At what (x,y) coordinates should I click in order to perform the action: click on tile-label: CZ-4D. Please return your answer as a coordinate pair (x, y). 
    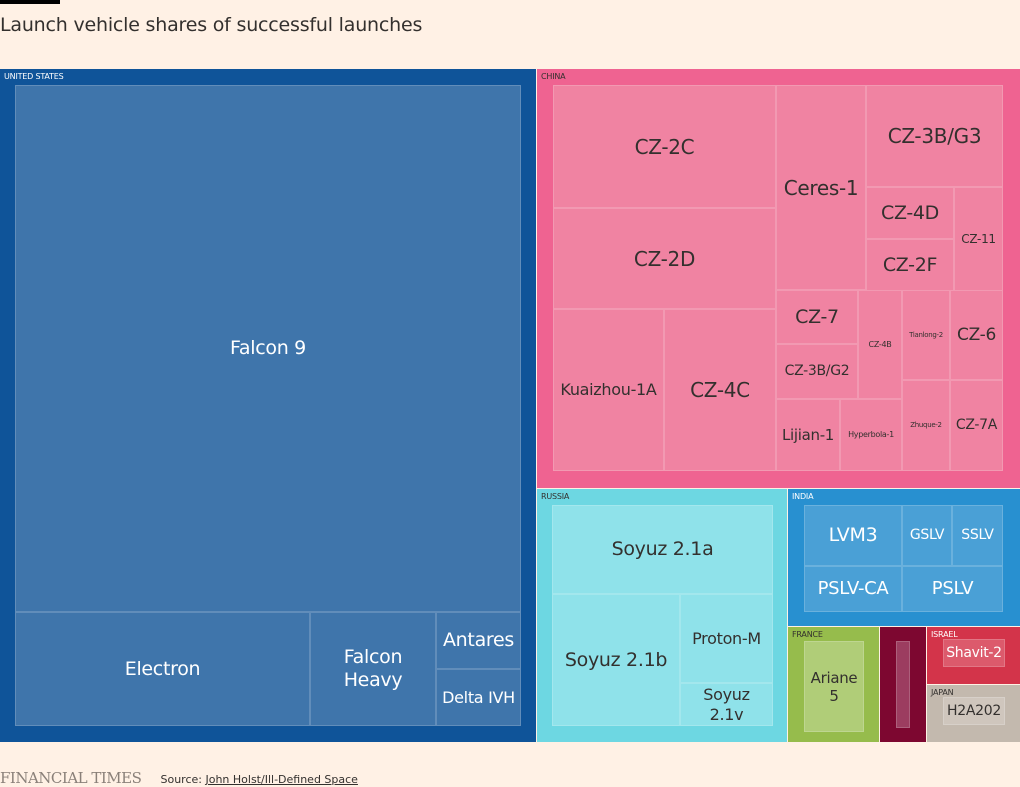
    Looking at the image, I should click on (910, 212).